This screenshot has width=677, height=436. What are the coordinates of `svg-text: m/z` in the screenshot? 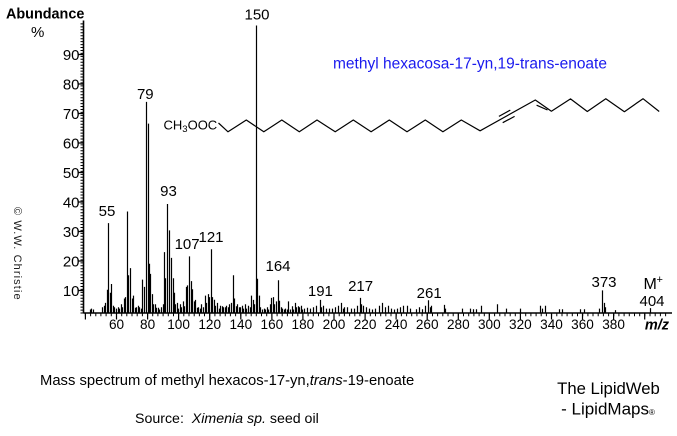 It's located at (657, 326).